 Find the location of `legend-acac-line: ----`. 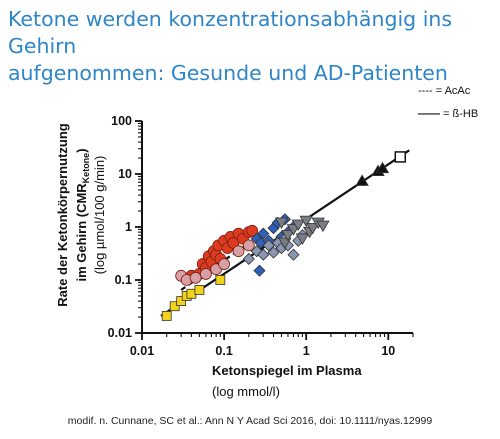

legend-acac-line: ---- is located at coordinates (425, 91).